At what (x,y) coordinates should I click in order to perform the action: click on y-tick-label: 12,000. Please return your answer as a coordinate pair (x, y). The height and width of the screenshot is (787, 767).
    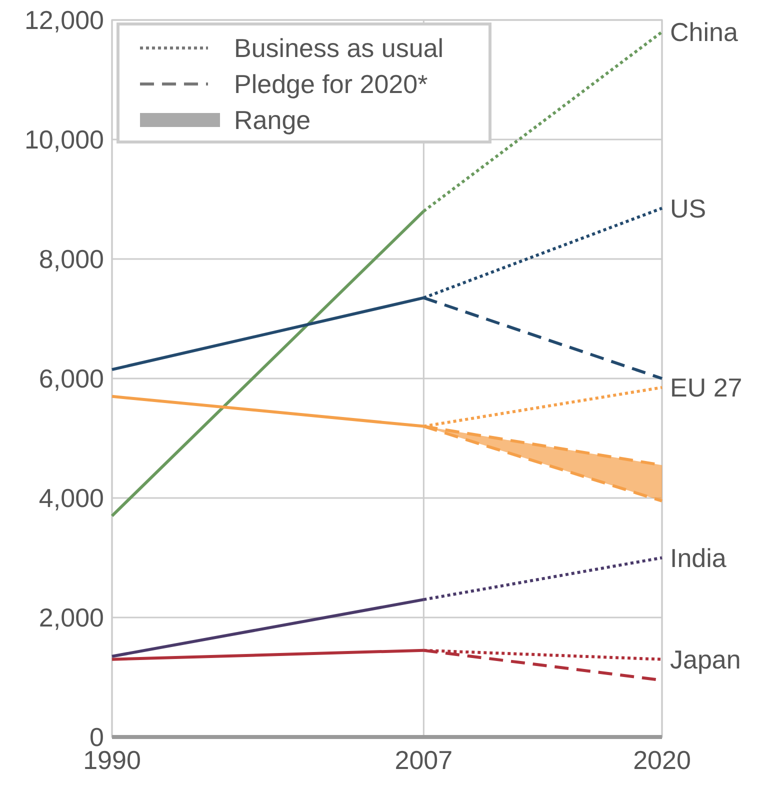
    Looking at the image, I should click on (64, 20).